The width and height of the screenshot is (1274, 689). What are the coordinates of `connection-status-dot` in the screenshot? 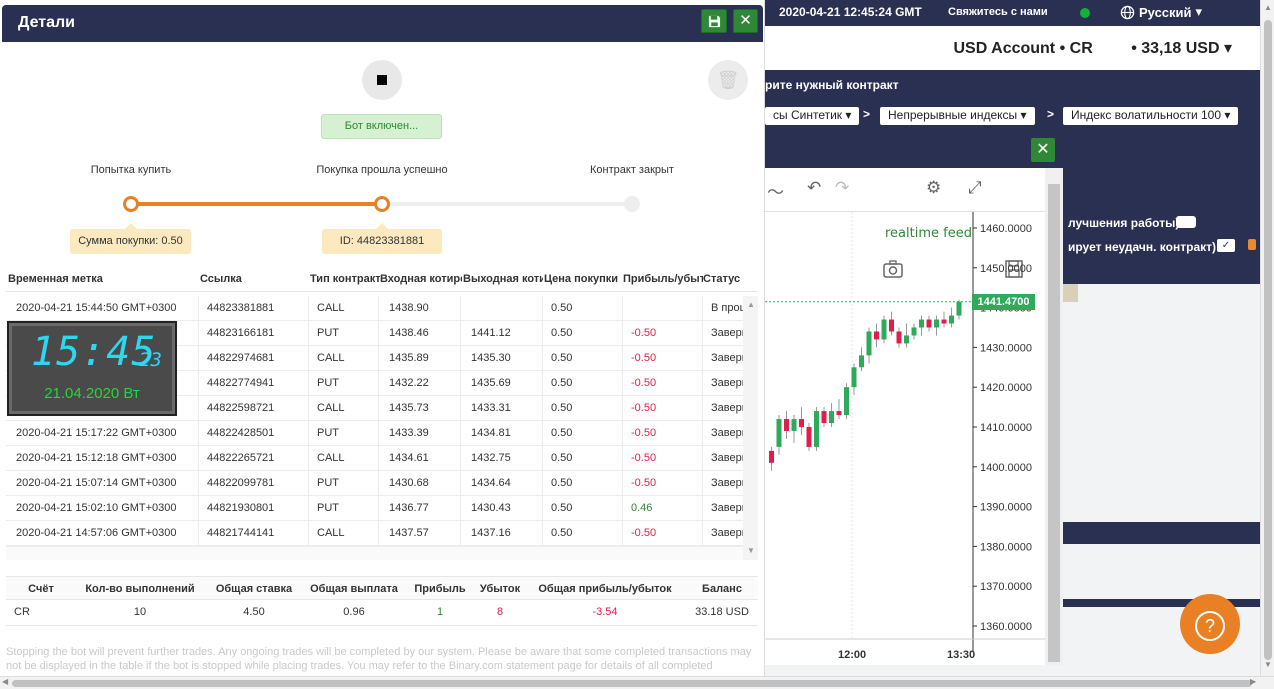 It's located at (1085, 13).